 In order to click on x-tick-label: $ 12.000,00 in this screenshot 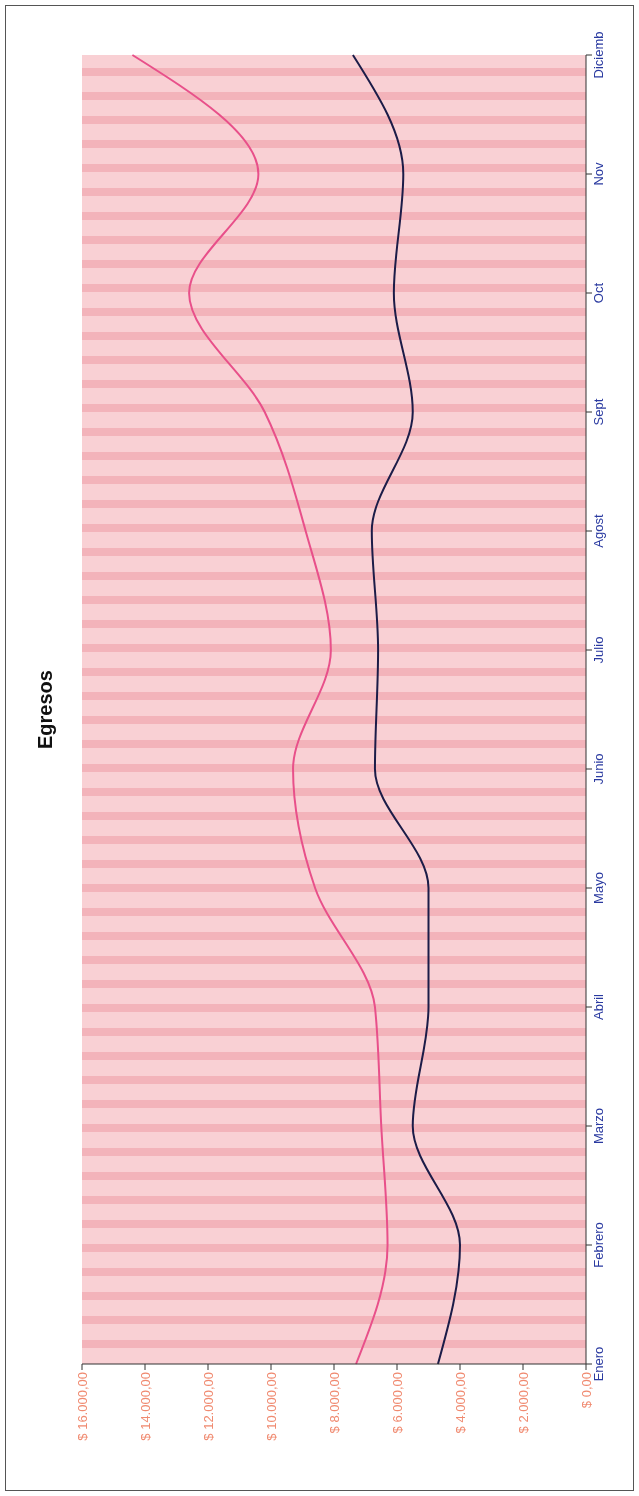, I will do `click(208, 1406)`.